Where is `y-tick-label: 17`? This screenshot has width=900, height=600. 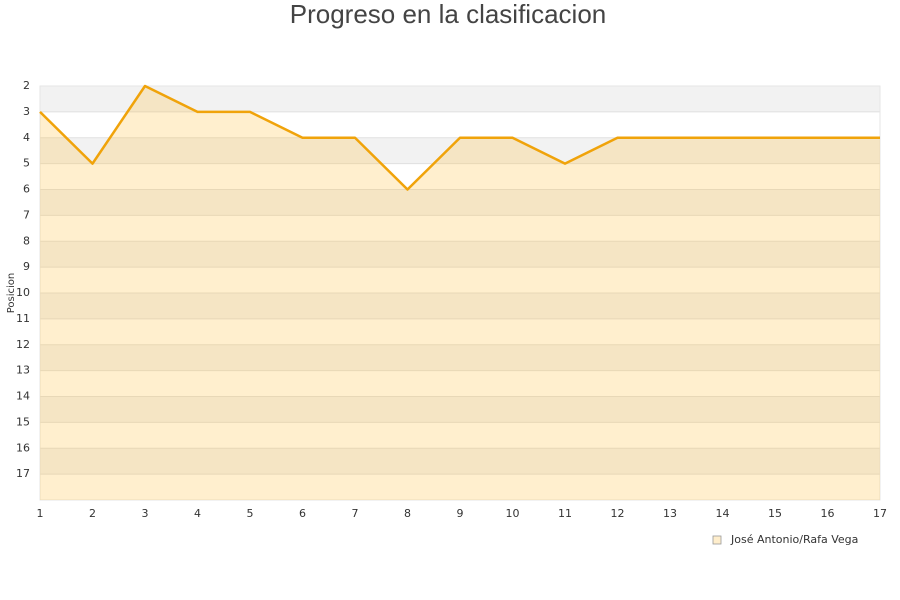 y-tick-label: 17 is located at coordinates (23, 473).